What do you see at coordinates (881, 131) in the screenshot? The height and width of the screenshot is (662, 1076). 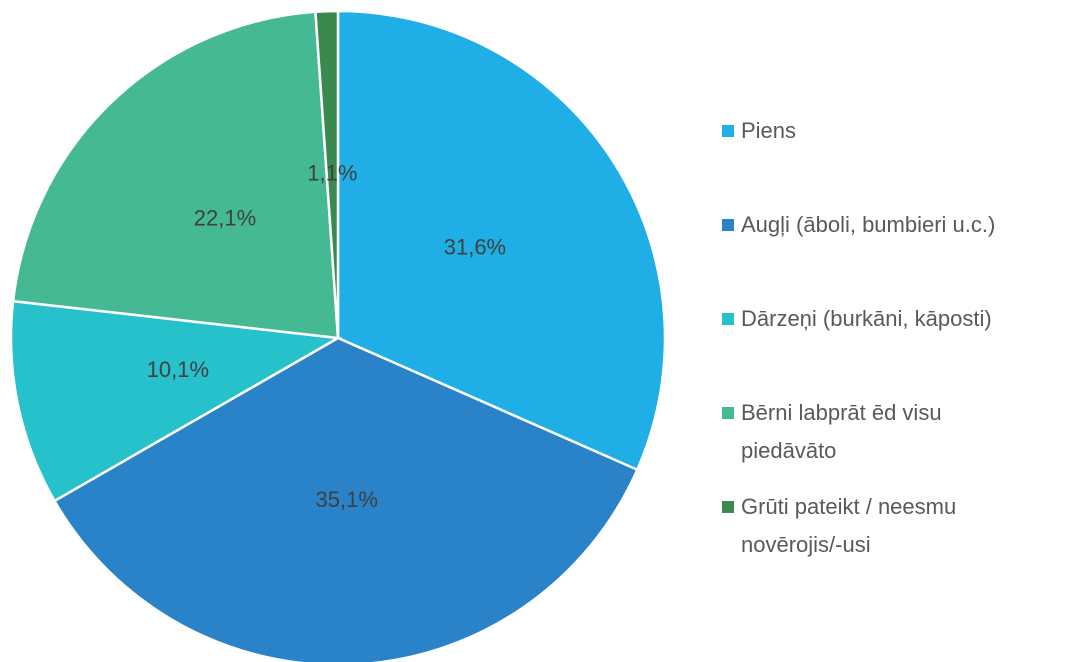 I see `legend-item: Piens` at bounding box center [881, 131].